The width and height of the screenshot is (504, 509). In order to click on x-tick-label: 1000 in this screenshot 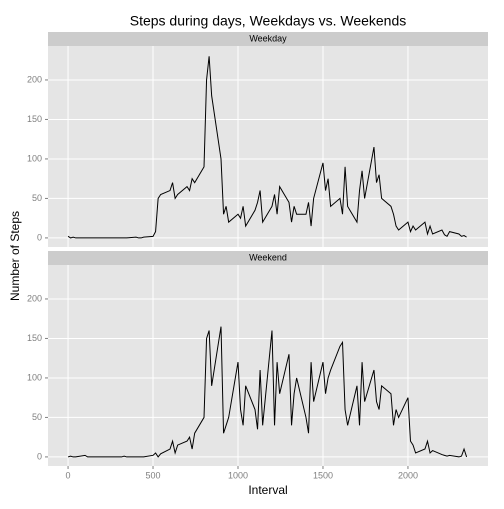, I will do `click(238, 475)`.